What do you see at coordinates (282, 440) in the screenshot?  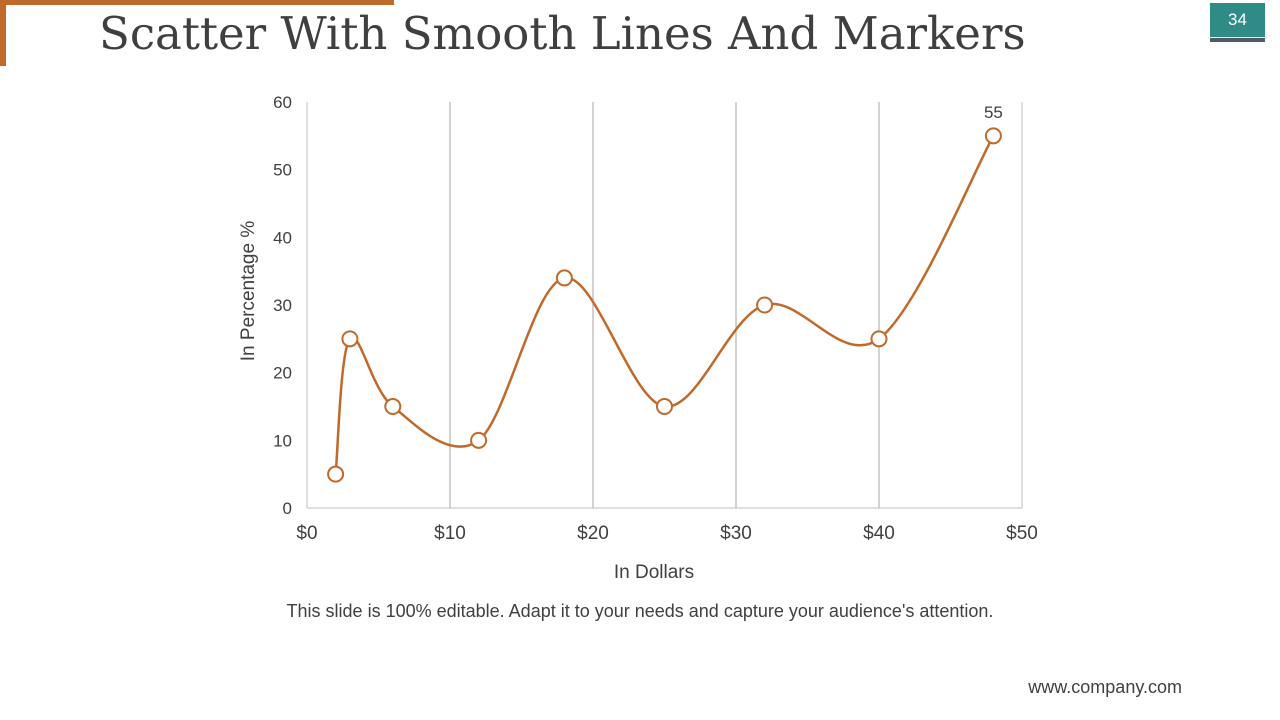 I see `y-tick-label: 10` at bounding box center [282, 440].